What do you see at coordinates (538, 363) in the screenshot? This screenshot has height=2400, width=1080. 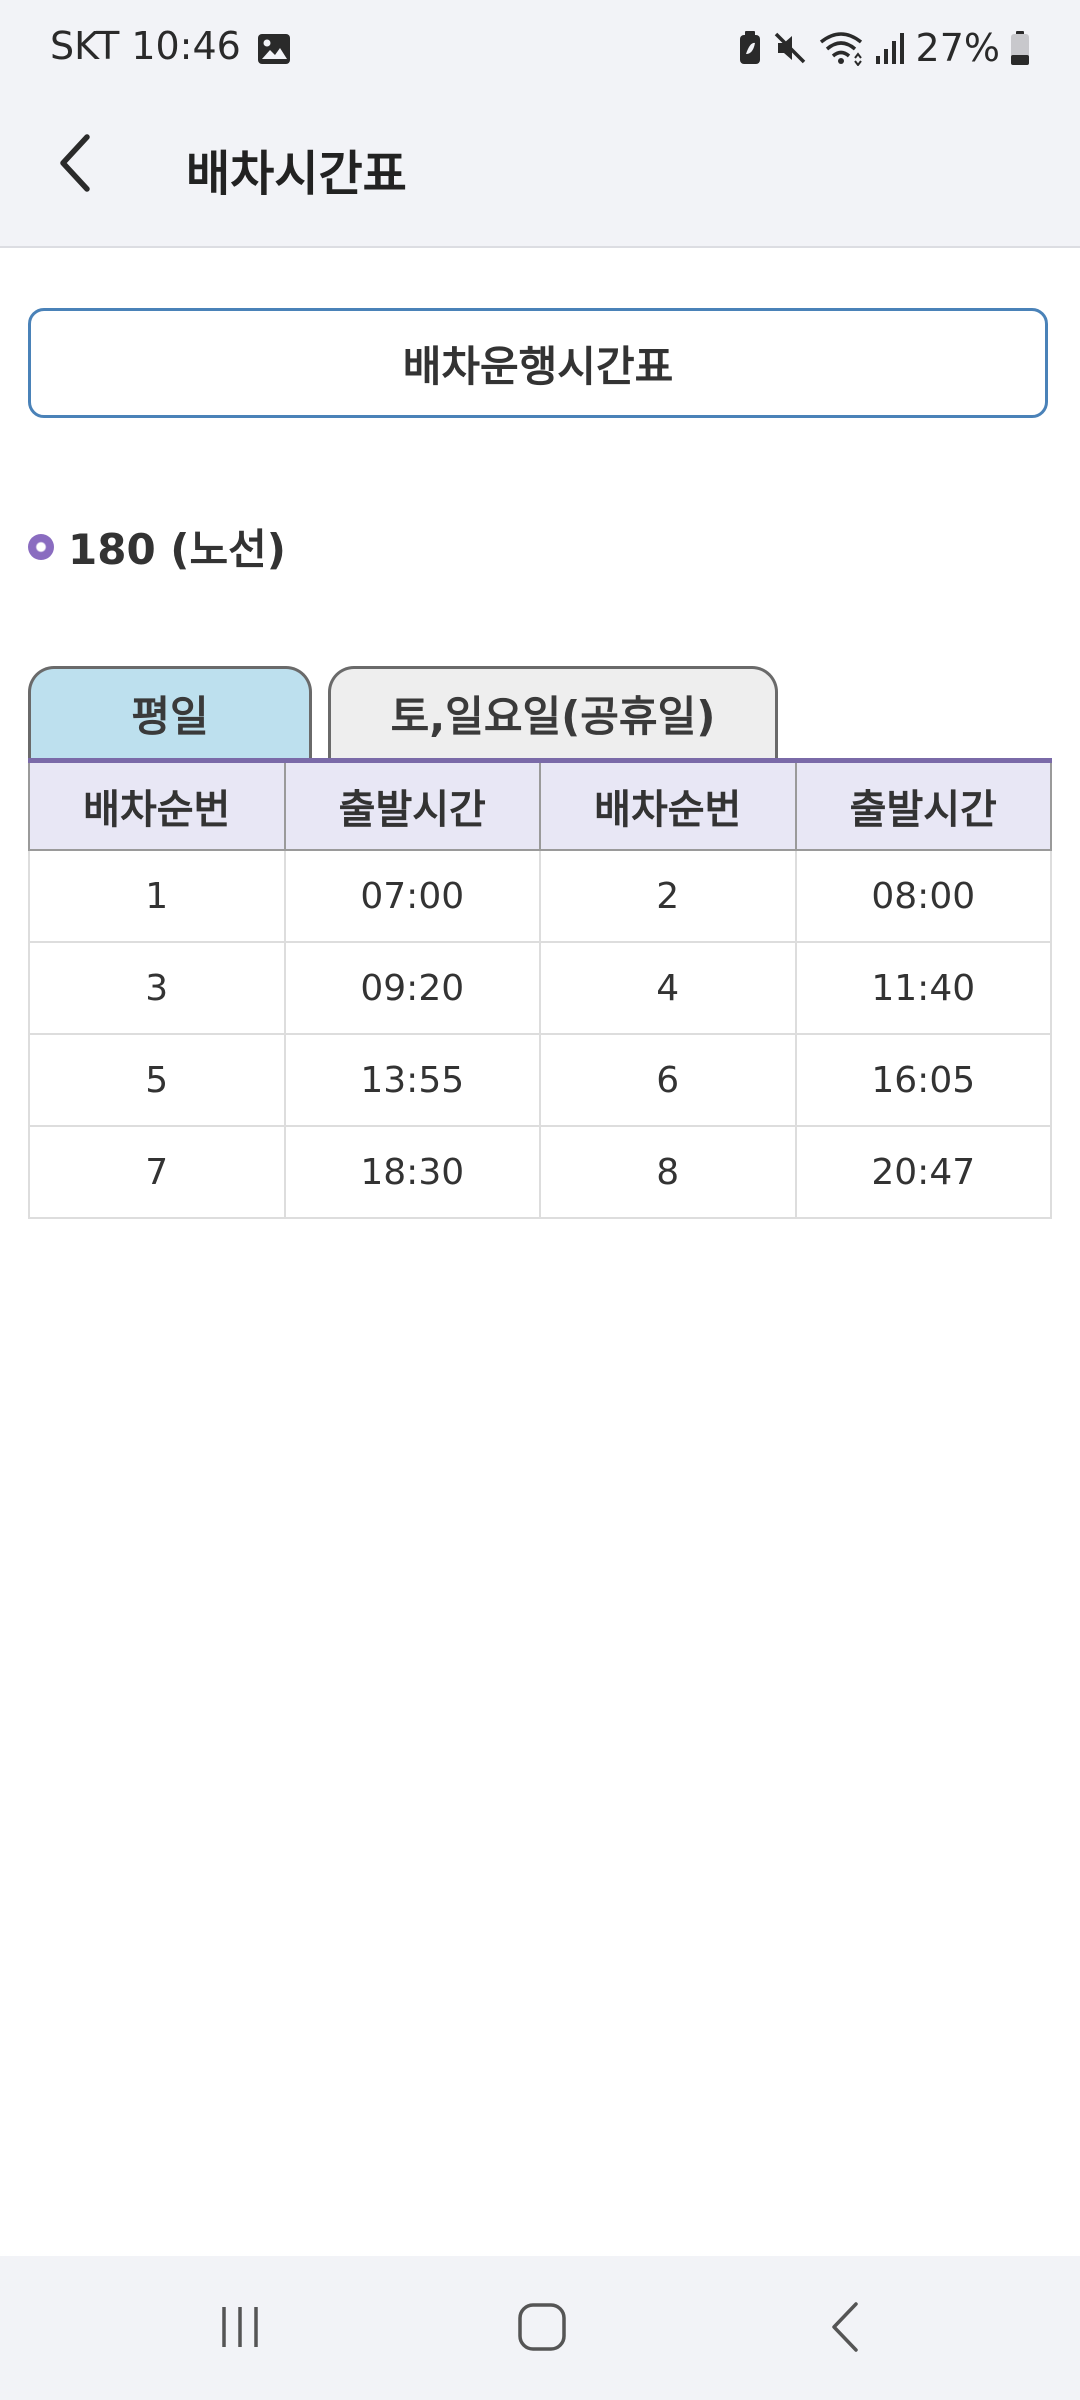 I see `schedule-button: 배차운행시간표` at bounding box center [538, 363].